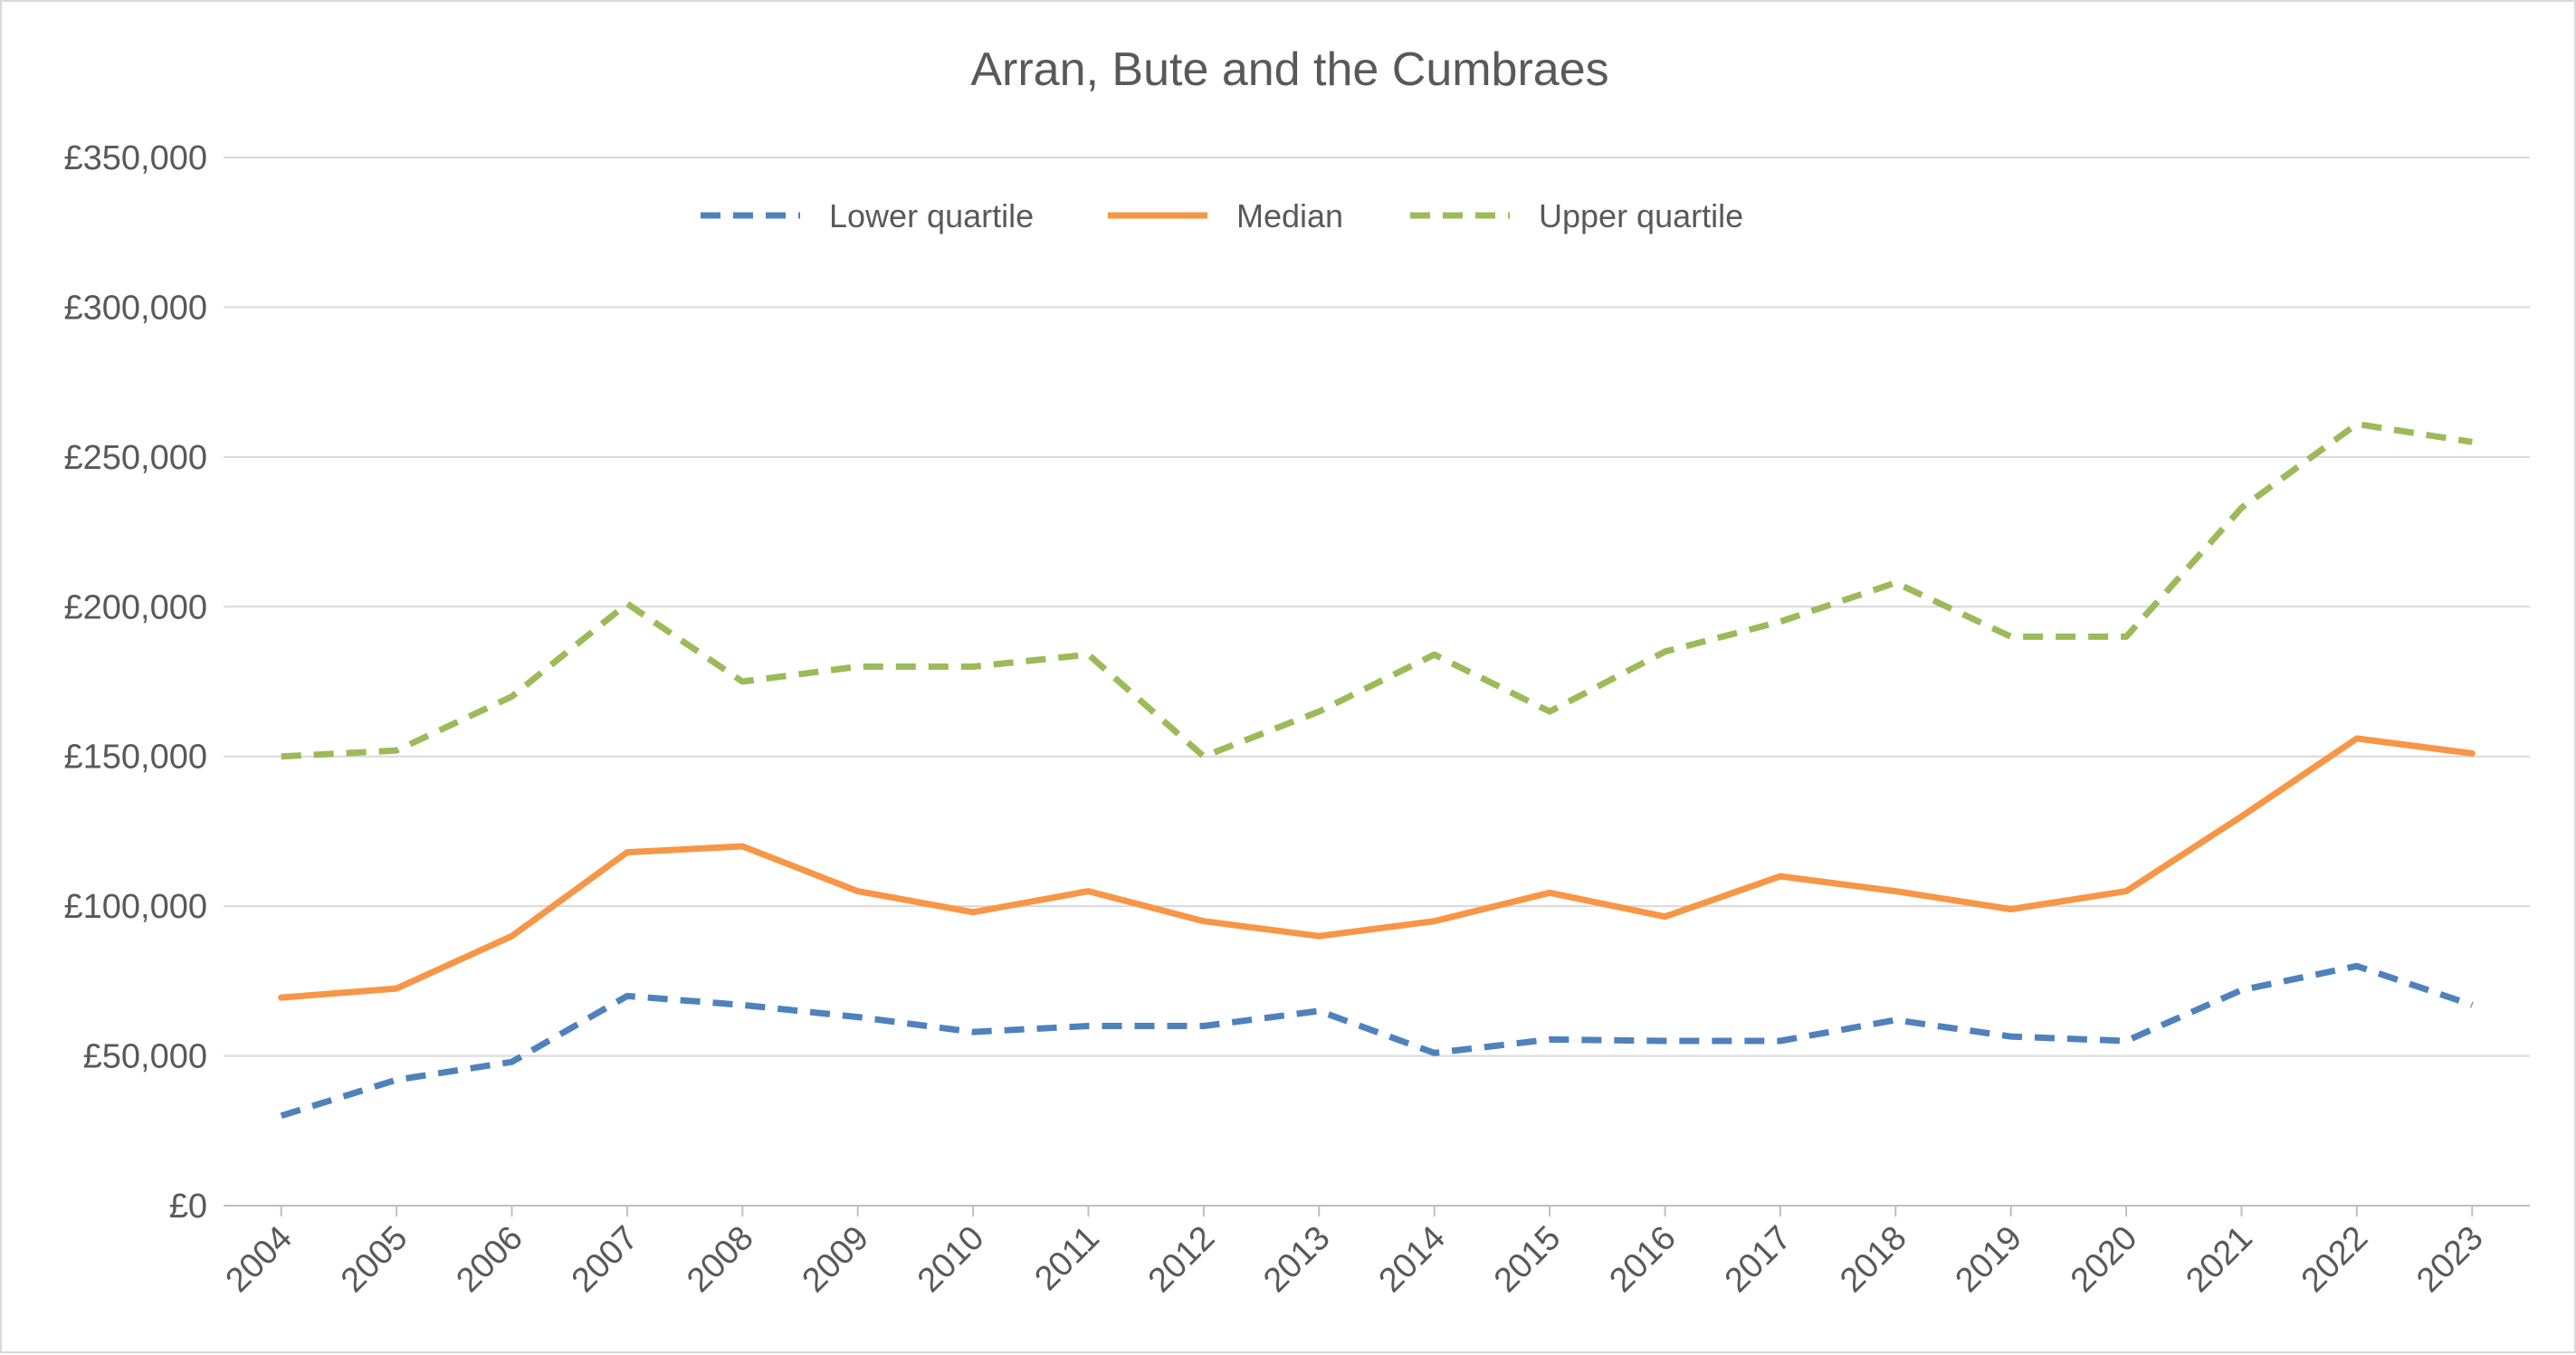 This screenshot has width=2576, height=1355. I want to click on y-tick-label: £50,000, so click(145, 1057).